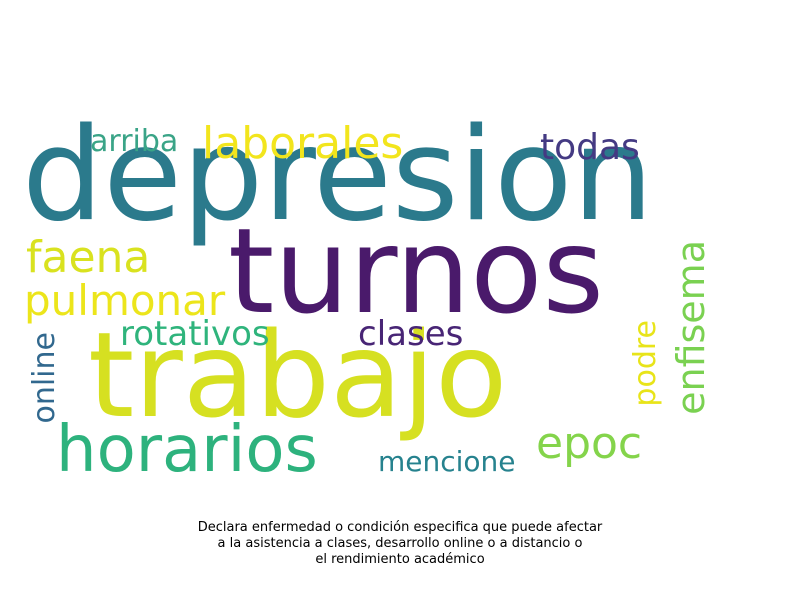  I want to click on word-pulmonar: pulmonar, so click(125, 300).